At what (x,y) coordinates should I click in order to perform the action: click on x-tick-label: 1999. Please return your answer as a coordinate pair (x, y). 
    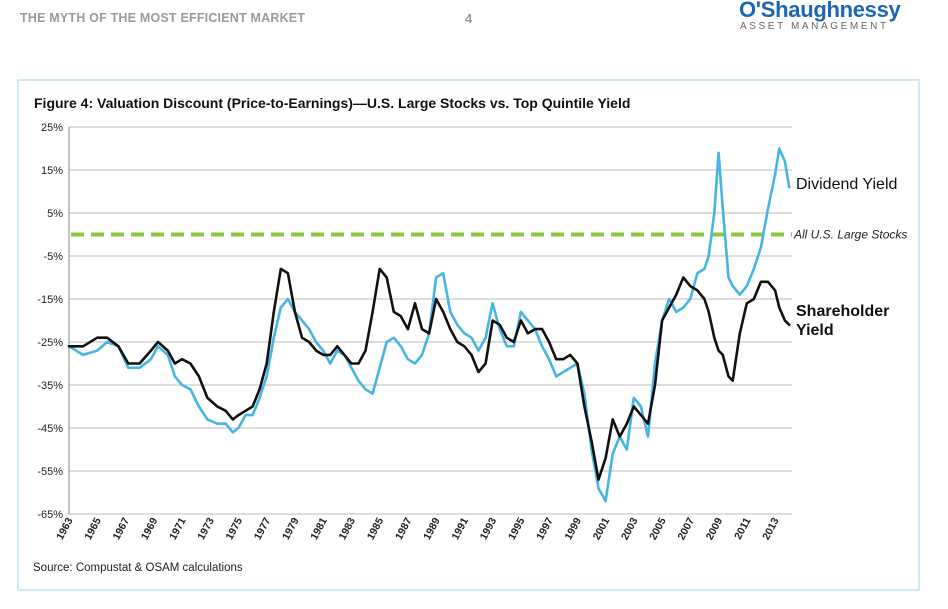
    Looking at the image, I should click on (573, 529).